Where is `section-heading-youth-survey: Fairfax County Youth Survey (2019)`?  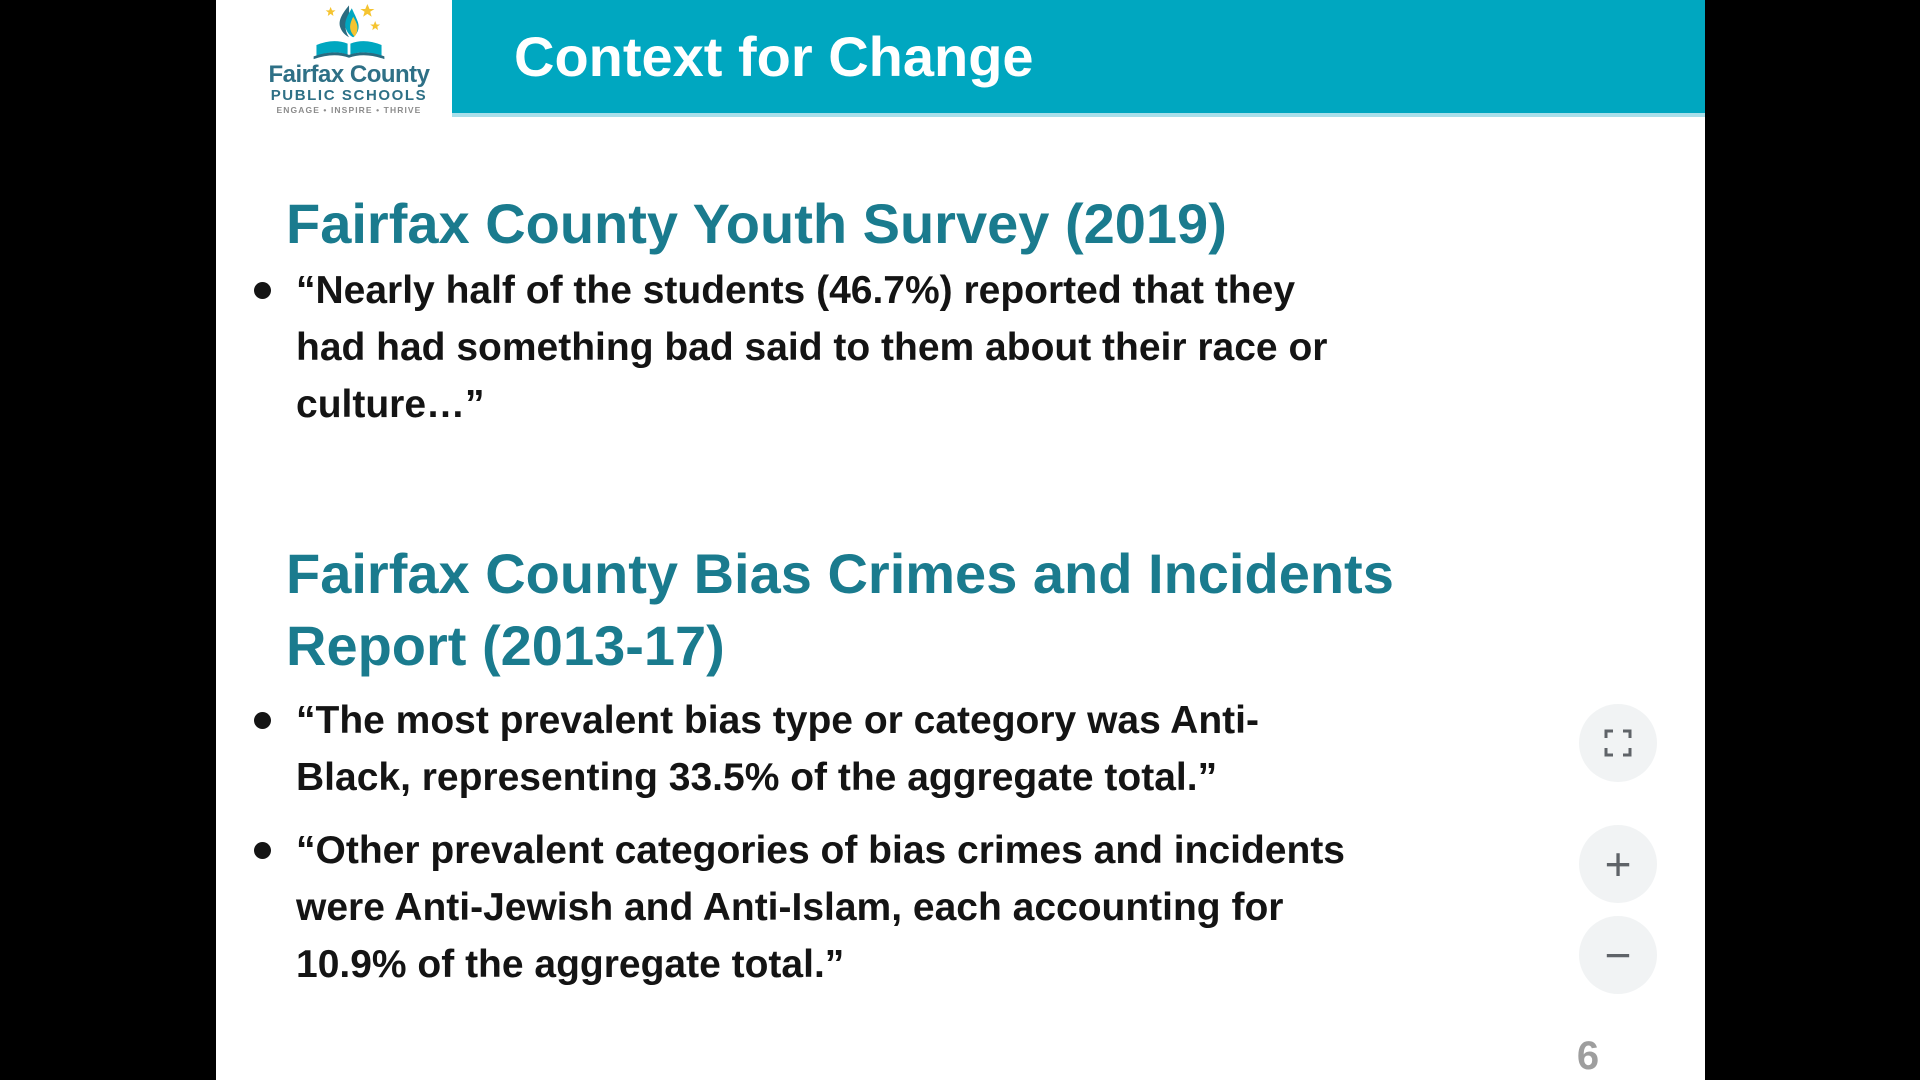
section-heading-youth-survey: Fairfax County Youth Survey (2019) is located at coordinates (756, 223).